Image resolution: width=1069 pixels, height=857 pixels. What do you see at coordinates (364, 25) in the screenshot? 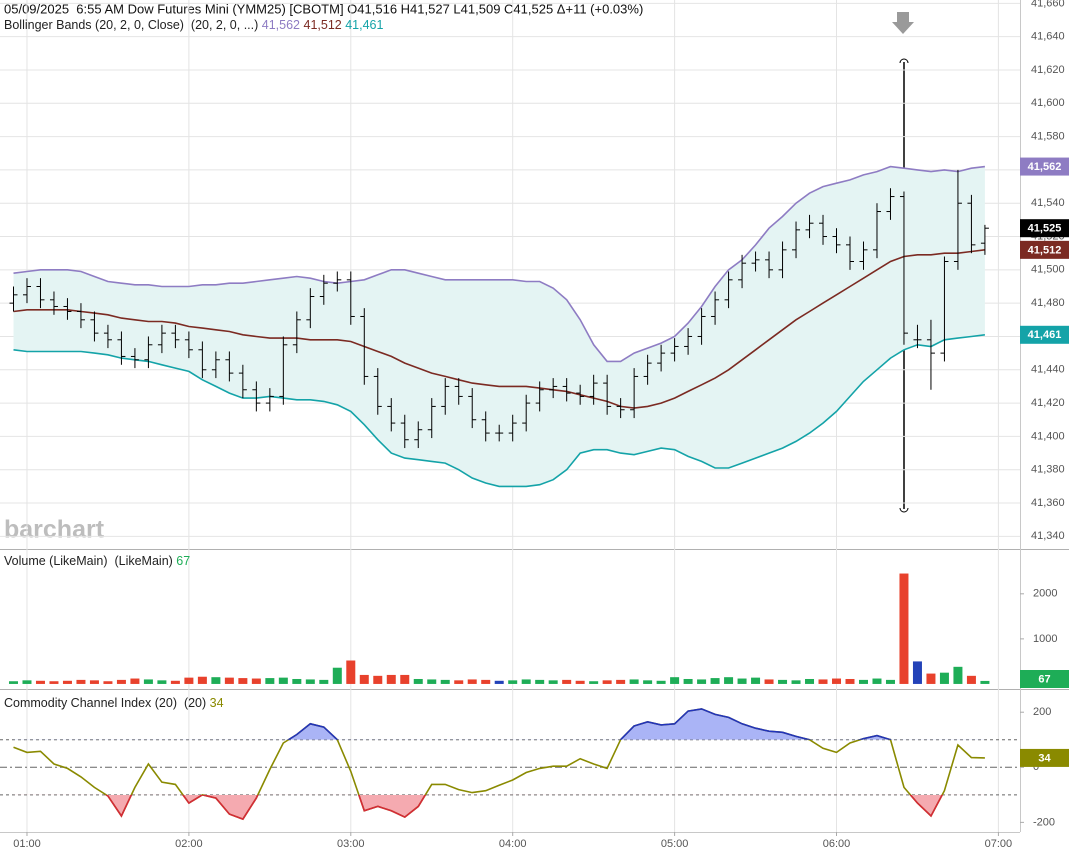
I see `legend-item: 41,461` at bounding box center [364, 25].